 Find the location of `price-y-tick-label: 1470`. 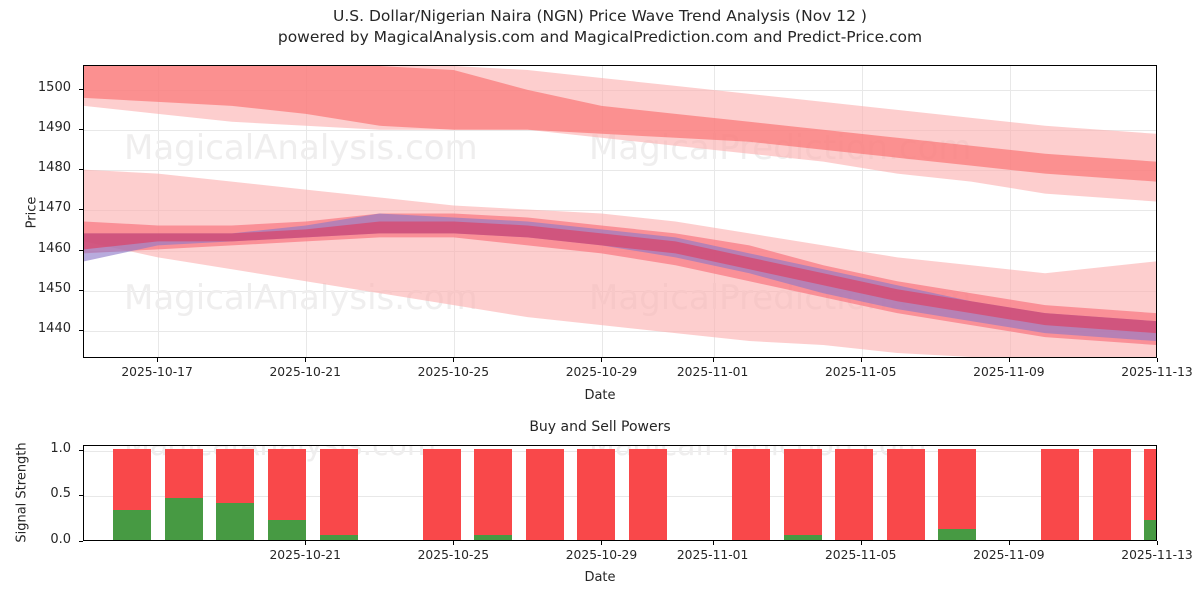

price-y-tick-label: 1470 is located at coordinates (54, 208).